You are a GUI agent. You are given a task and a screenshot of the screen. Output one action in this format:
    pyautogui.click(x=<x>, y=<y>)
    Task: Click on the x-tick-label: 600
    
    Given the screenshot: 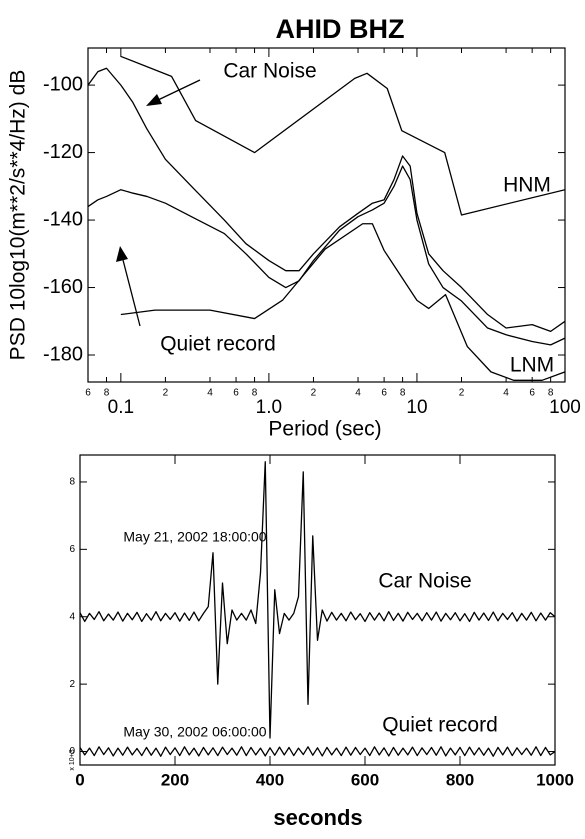 What is the action you would take?
    pyautogui.click(x=365, y=779)
    